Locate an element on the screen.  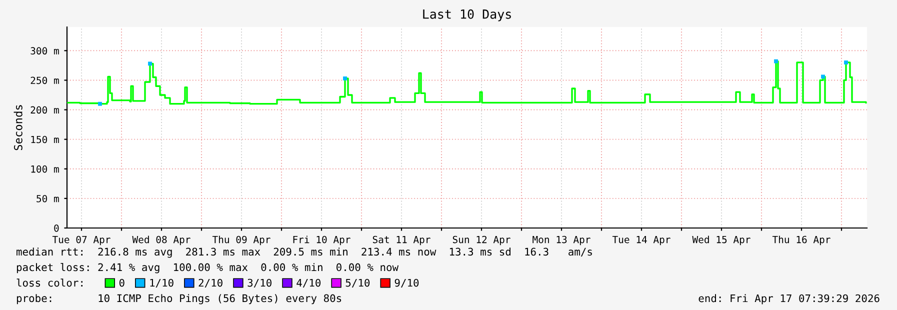
y-tick-label: 300 m is located at coordinates (44, 51).